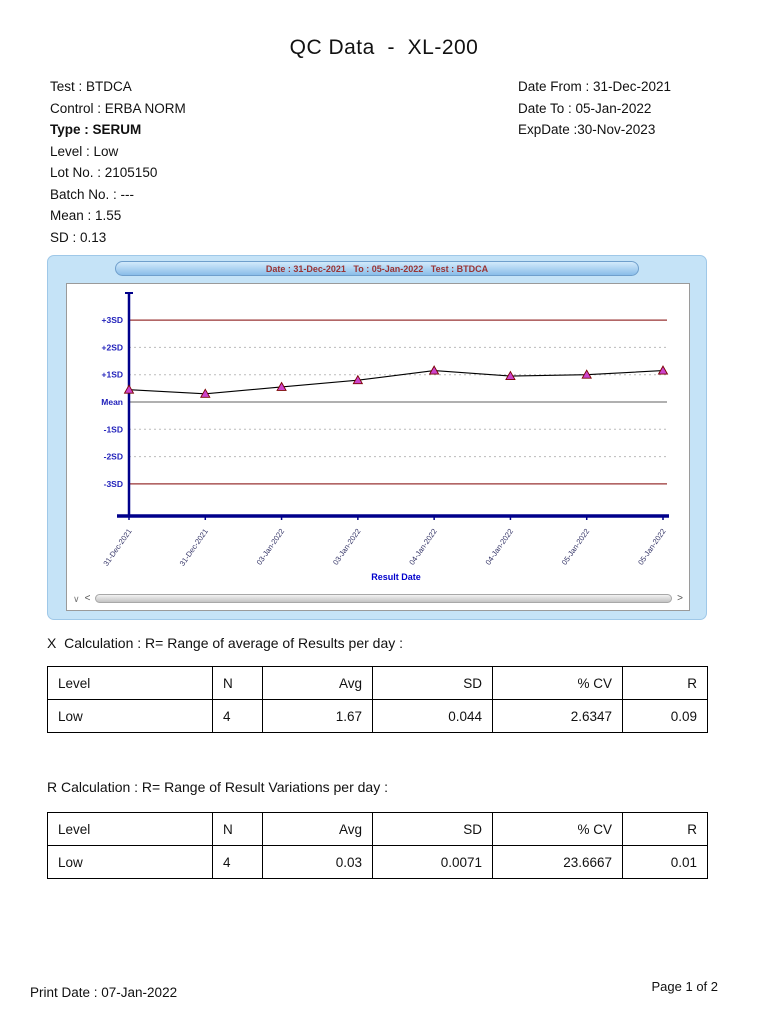 The height and width of the screenshot is (1024, 768). I want to click on svg-text: +1SD, so click(113, 375).